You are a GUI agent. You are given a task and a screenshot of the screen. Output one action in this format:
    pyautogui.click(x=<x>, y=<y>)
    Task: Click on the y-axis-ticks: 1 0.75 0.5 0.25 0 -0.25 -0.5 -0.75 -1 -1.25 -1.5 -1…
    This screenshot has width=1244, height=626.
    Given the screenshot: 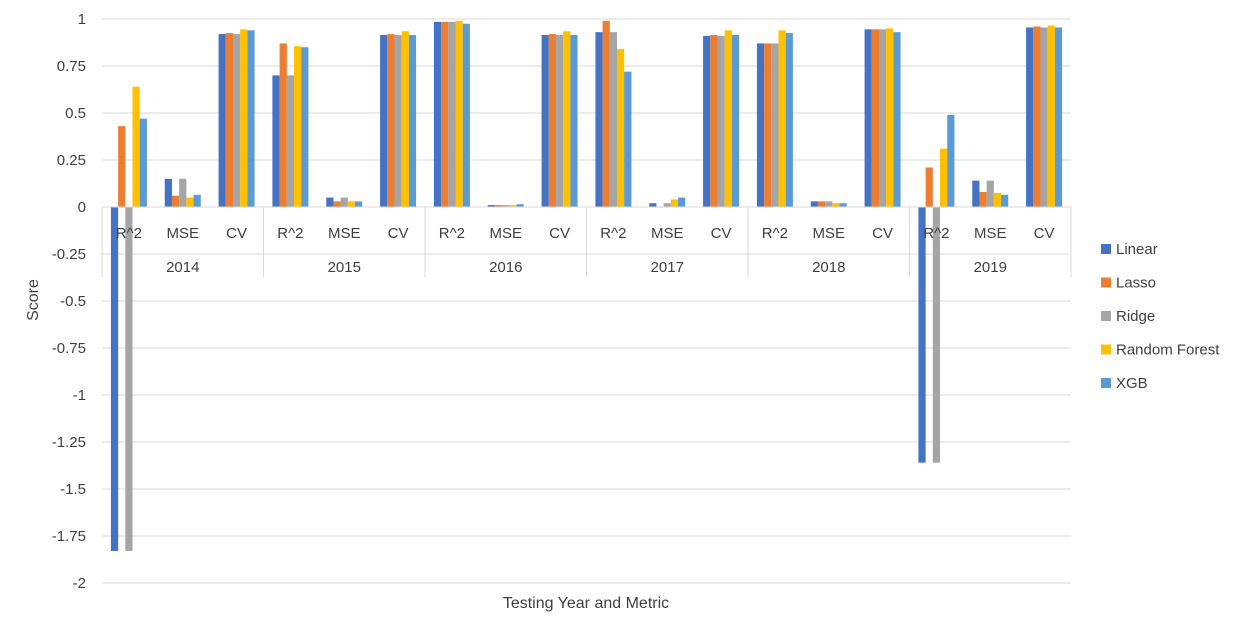 What is the action you would take?
    pyautogui.click(x=69, y=301)
    